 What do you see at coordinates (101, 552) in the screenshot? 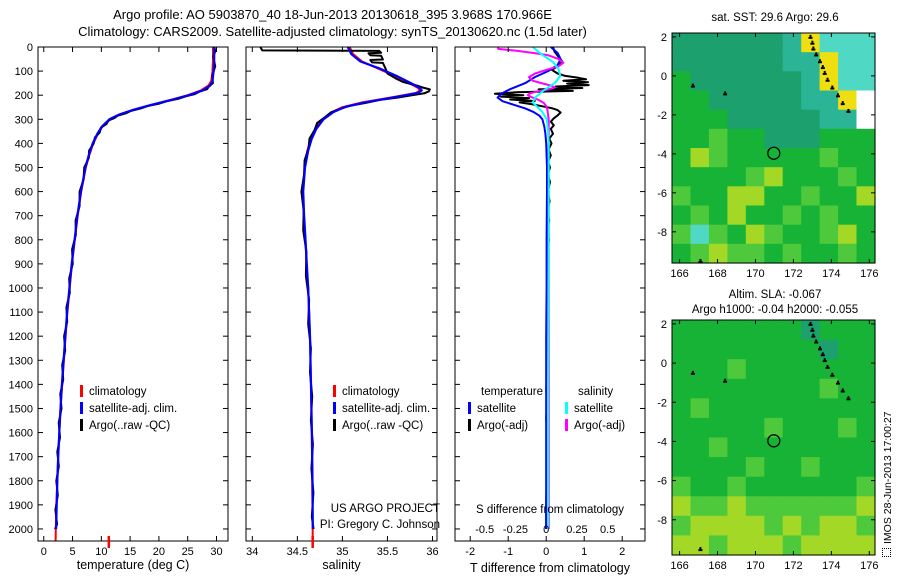
I see `x-tick-label: 10` at bounding box center [101, 552].